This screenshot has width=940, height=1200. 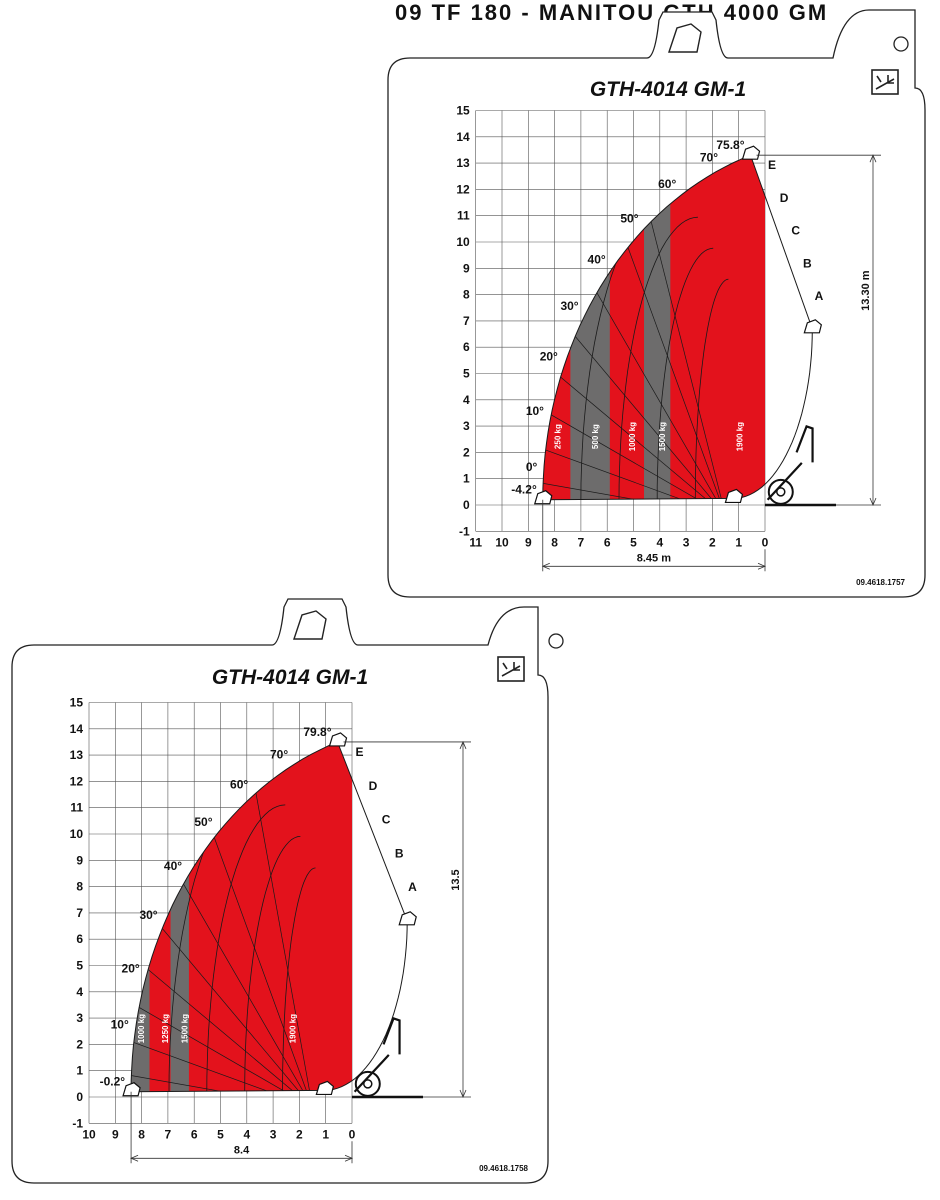 I want to click on boom-angle-label: -0.2°, so click(x=113, y=1082).